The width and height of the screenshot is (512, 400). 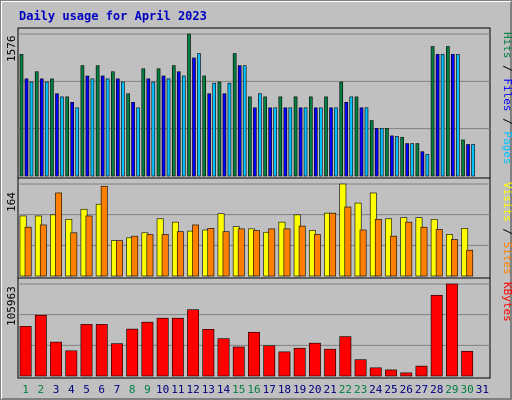 I want to click on day-label-26: 26, so click(x=406, y=389).